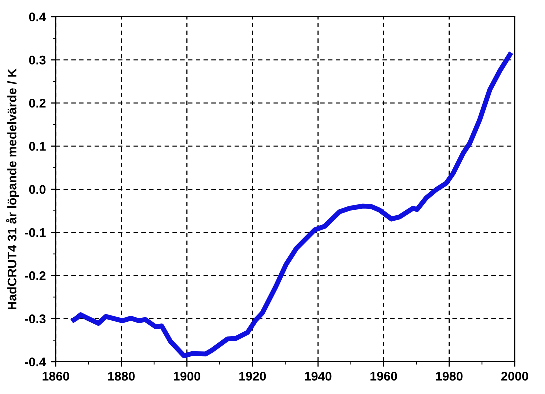  What do you see at coordinates (121, 376) in the screenshot?
I see `x-tick-label: 1880` at bounding box center [121, 376].